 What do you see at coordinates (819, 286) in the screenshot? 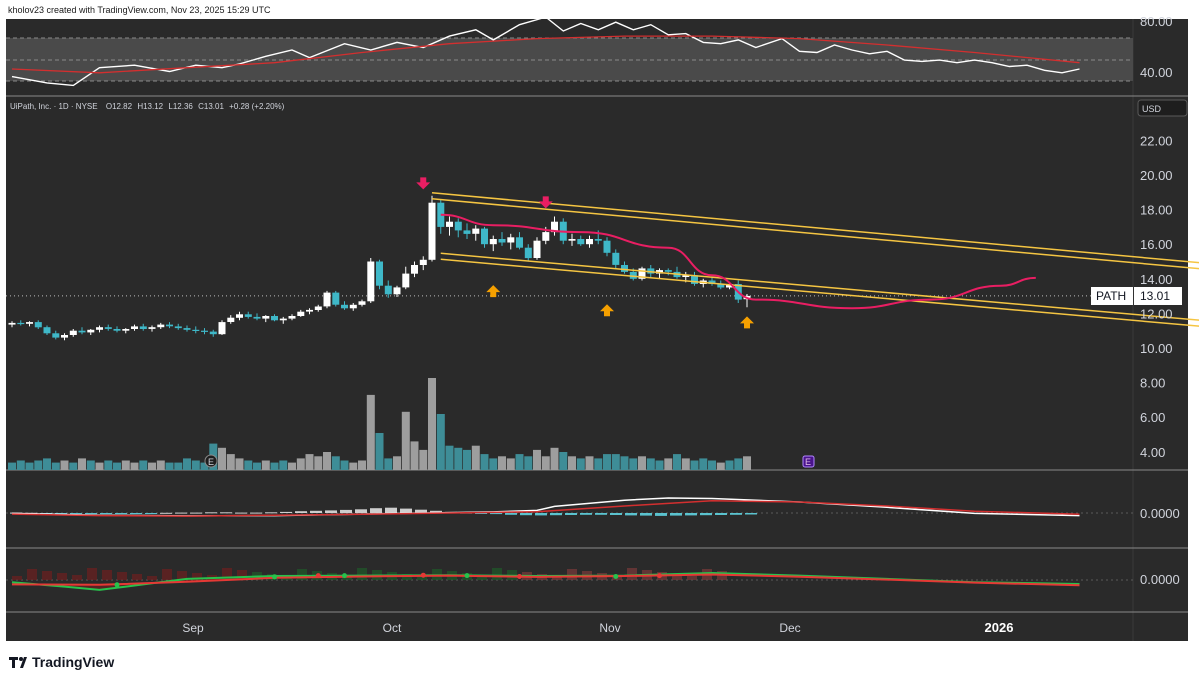
I see `channel-lower-line` at bounding box center [819, 286].